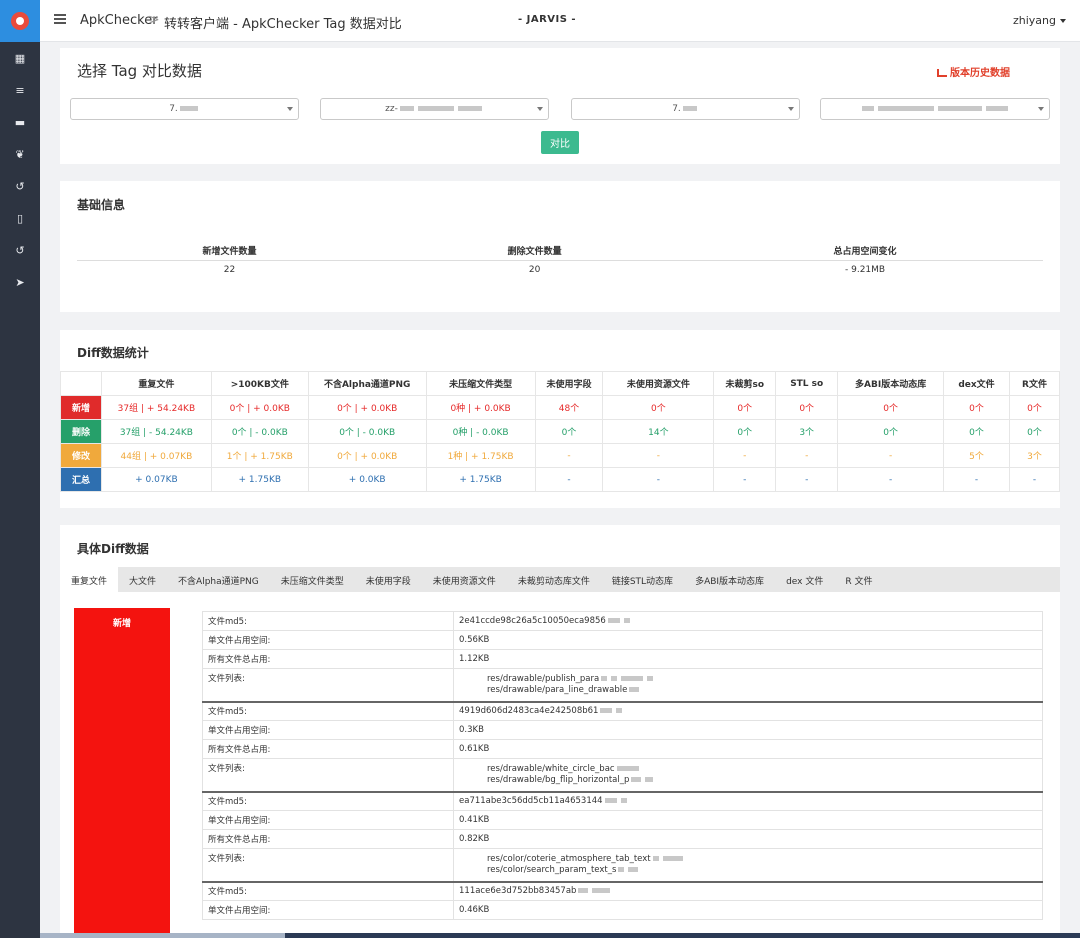  What do you see at coordinates (391, 109) in the screenshot?
I see `tag-select-2-value: zz-` at bounding box center [391, 109].